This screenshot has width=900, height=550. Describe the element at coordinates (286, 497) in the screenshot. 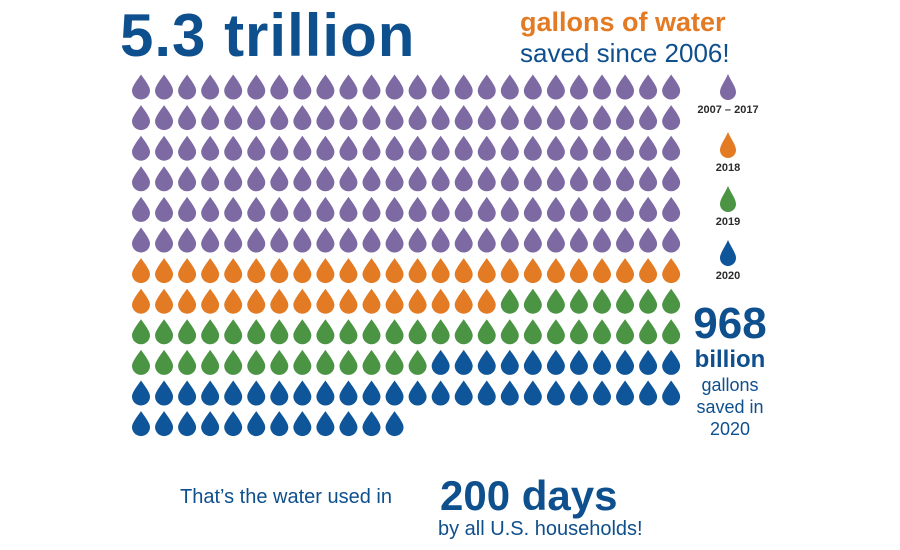

I see `footer-prefix: That’s the water used in` at that location.